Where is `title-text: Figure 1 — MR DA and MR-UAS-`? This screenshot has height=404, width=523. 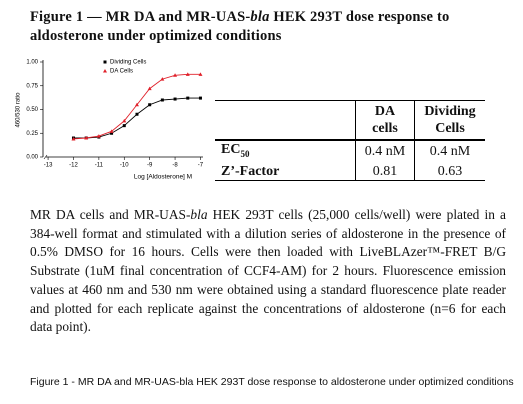
title-text: Figure 1 — MR DA and MR-UAS- is located at coordinates (140, 17).